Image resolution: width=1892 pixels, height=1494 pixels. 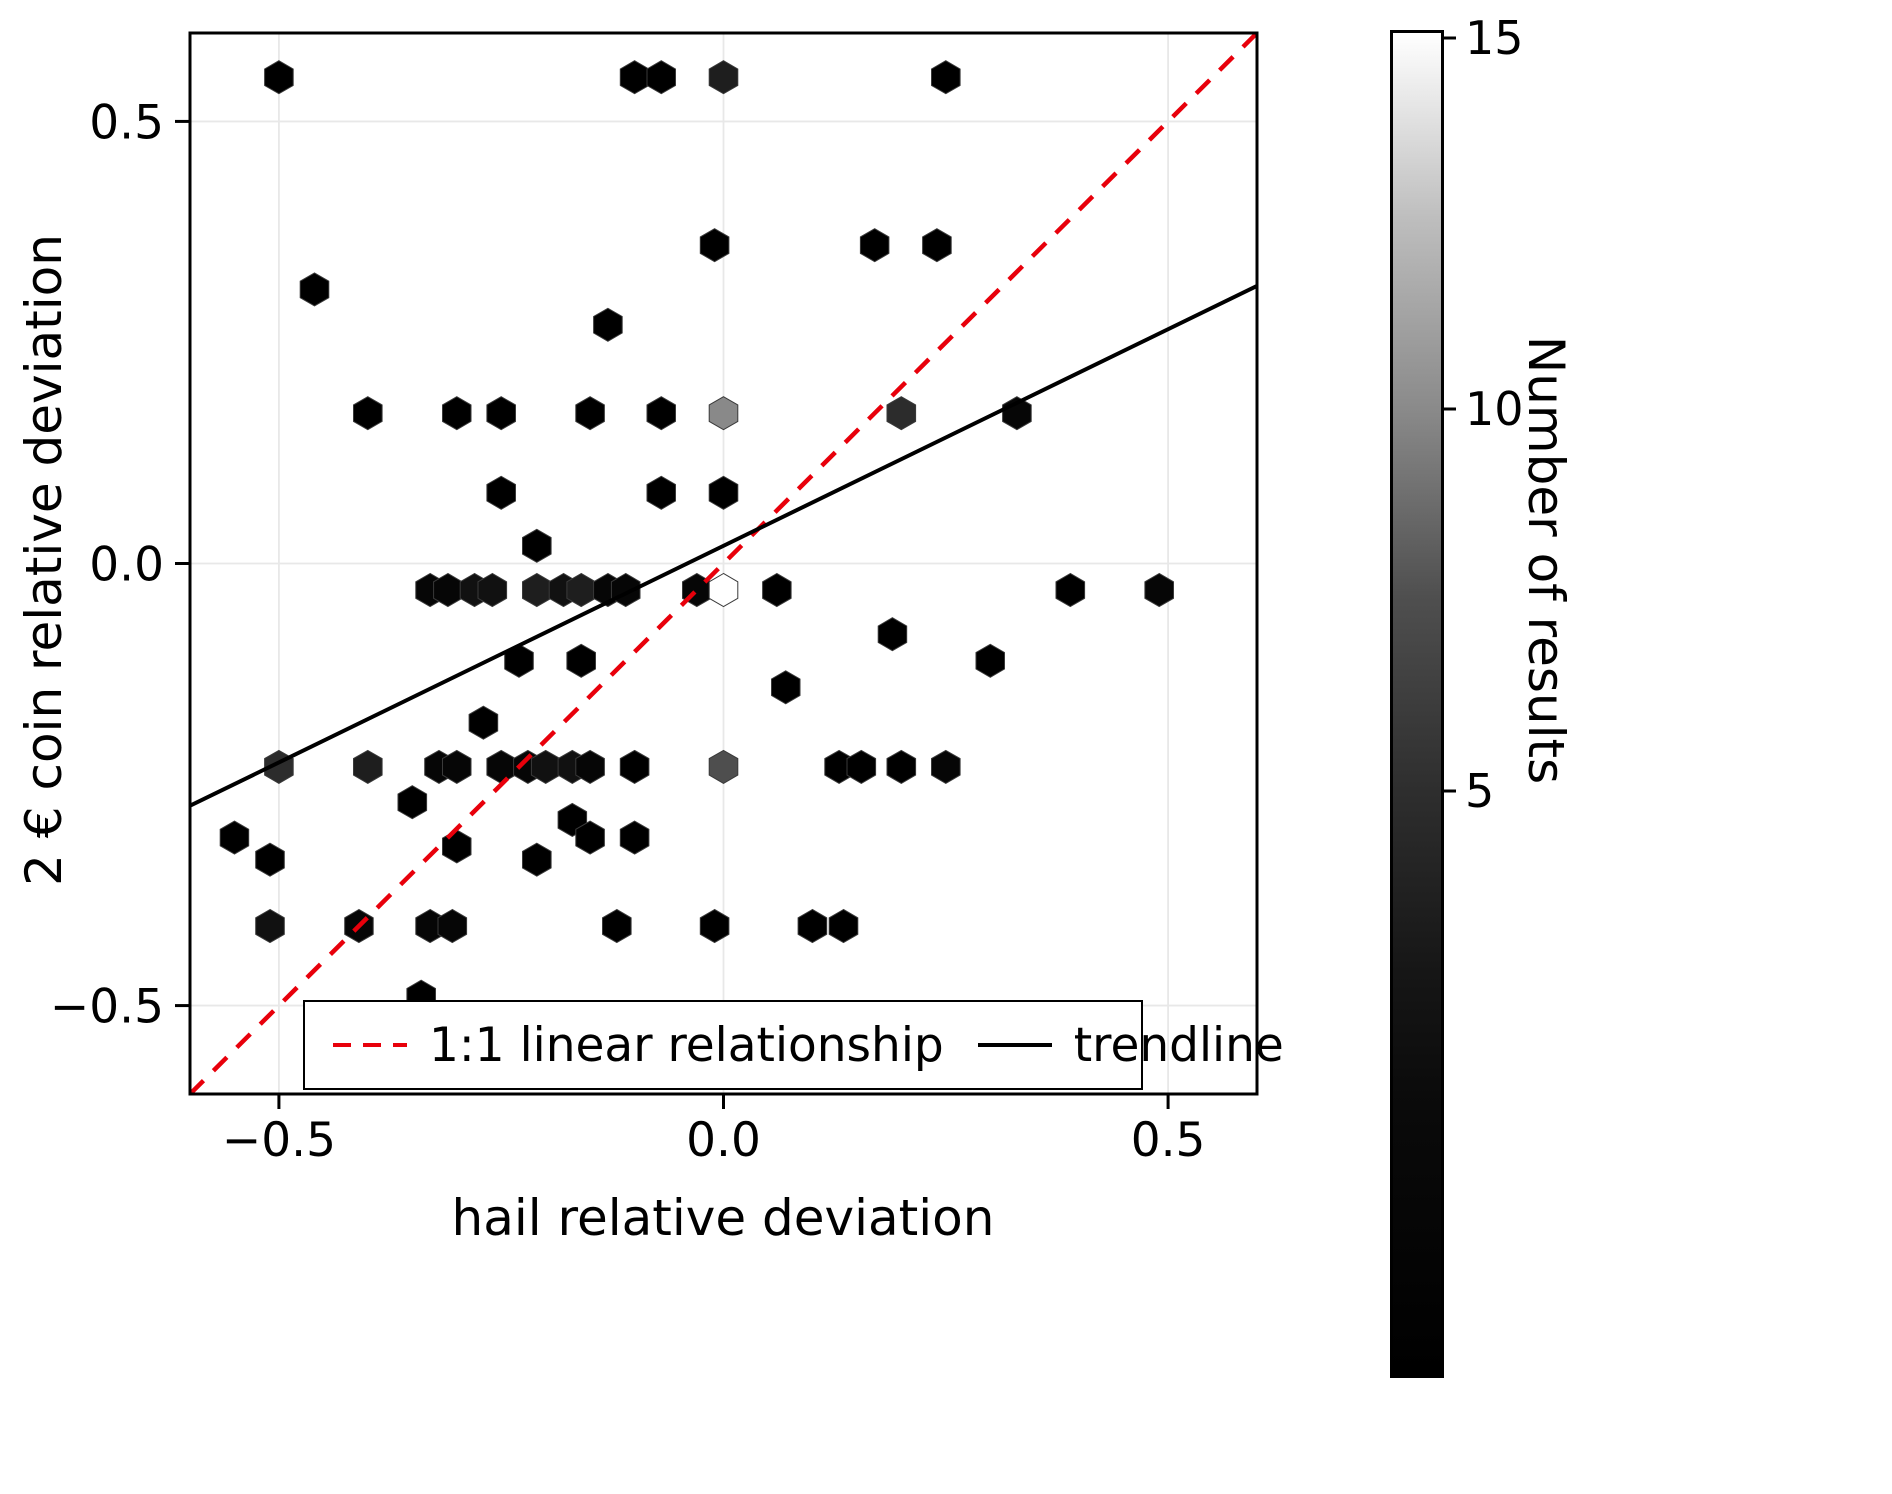 I want to click on y-tick-label: 0.0, so click(x=126, y=564).